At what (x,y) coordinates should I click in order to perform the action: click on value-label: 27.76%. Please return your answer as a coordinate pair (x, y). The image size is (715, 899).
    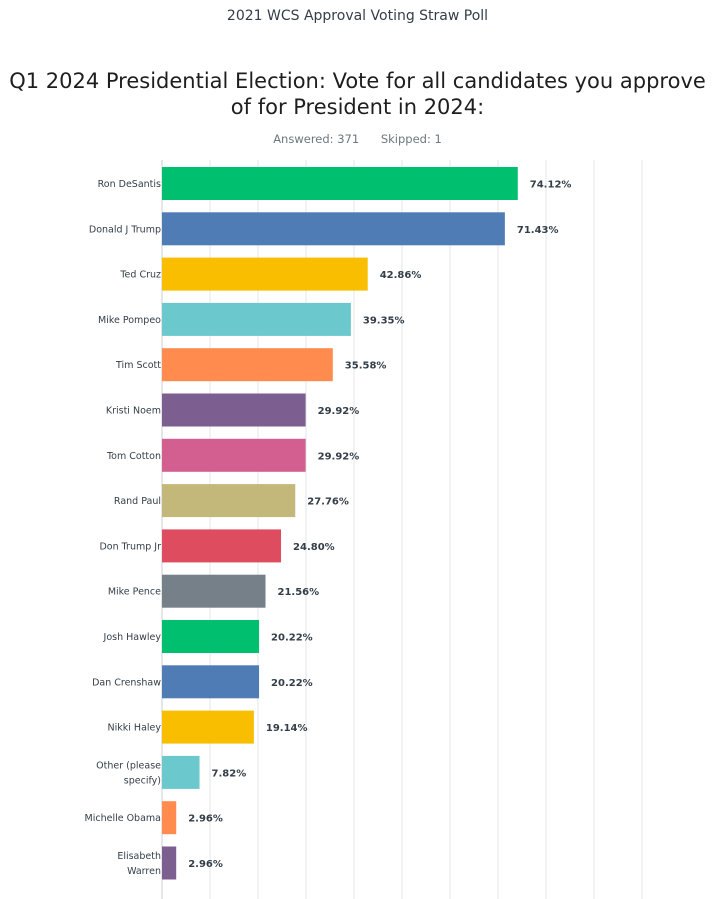
    Looking at the image, I should click on (328, 502).